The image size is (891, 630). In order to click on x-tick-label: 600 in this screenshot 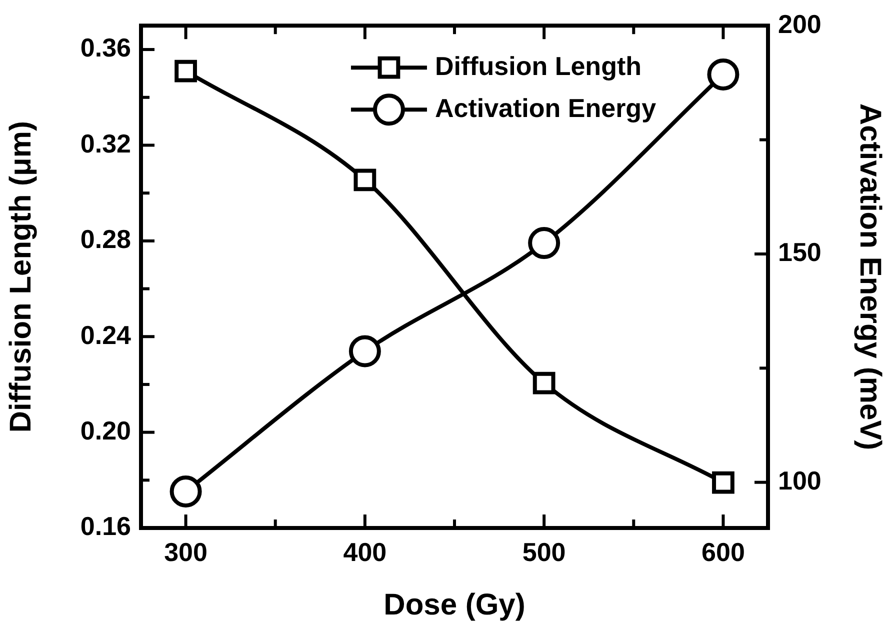, I will do `click(723, 551)`.